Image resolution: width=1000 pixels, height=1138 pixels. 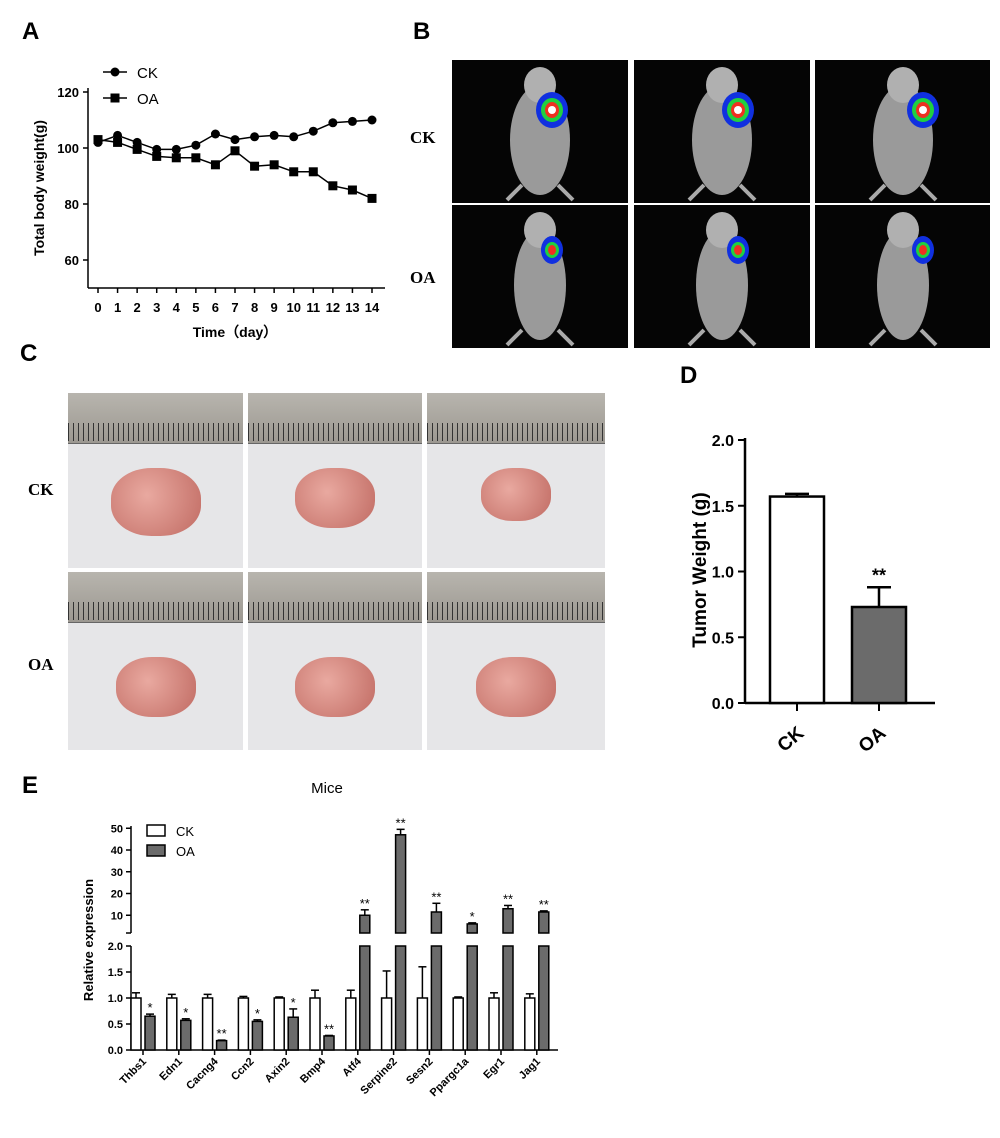 I want to click on a-y-tick-label: 120, so click(x=68, y=92).